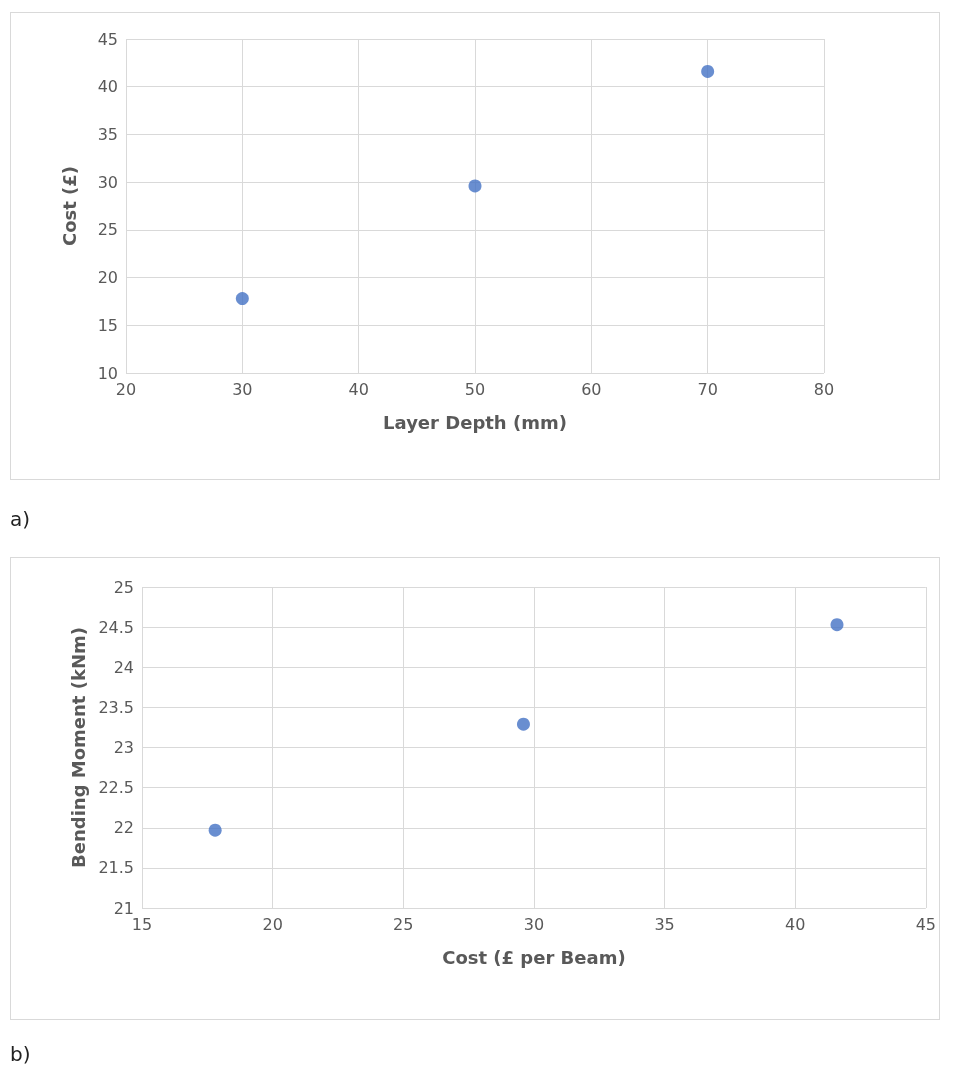 The image size is (954, 1067). I want to click on x-tick-label: 50, so click(475, 389).